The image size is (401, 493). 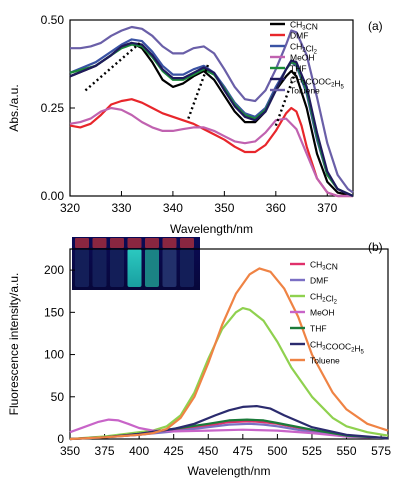 I want to click on x-tick-label: 425, so click(x=174, y=451).